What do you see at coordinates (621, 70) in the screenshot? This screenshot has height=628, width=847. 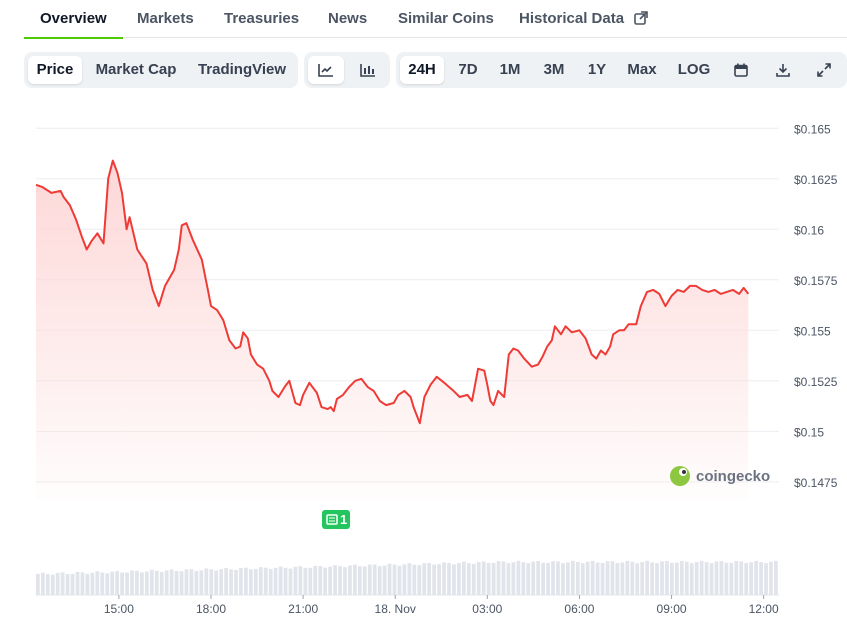 I see `range-group: 24H 7D 1M 3M 1Y Max LOG` at bounding box center [621, 70].